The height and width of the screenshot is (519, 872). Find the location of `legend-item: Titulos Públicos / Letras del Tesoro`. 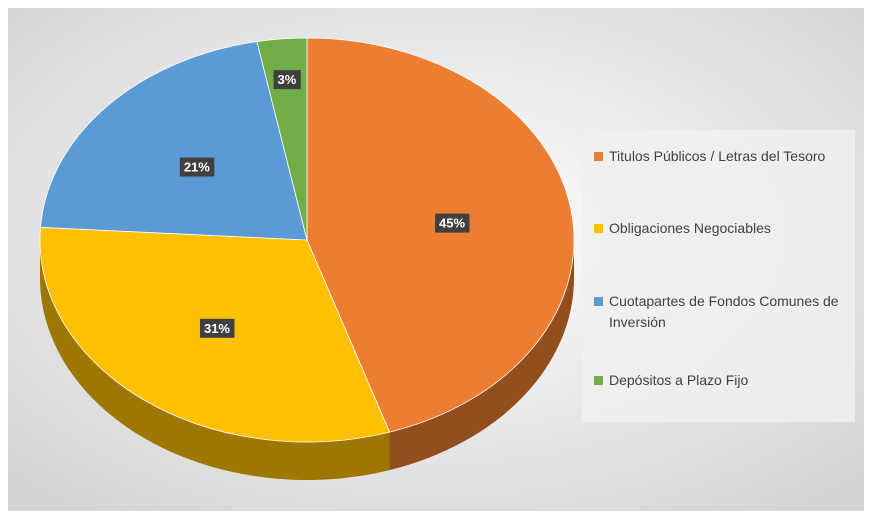

legend-item: Titulos Públicos / Letras del Tesoro is located at coordinates (719, 156).